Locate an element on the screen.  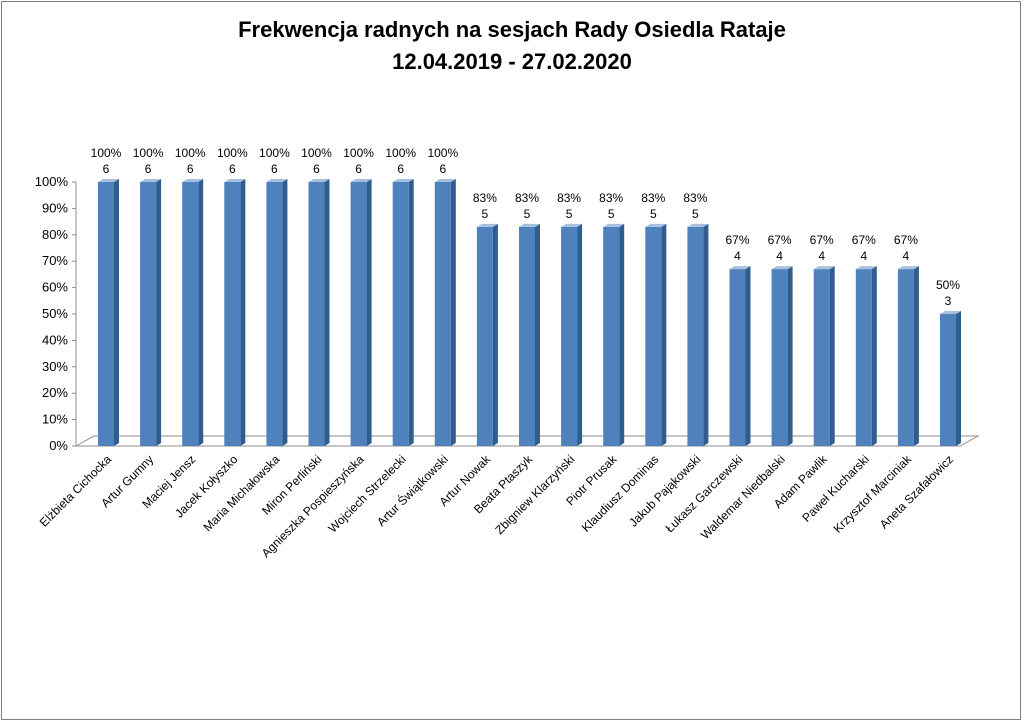
y-tick-label: 70% is located at coordinates (55, 260).